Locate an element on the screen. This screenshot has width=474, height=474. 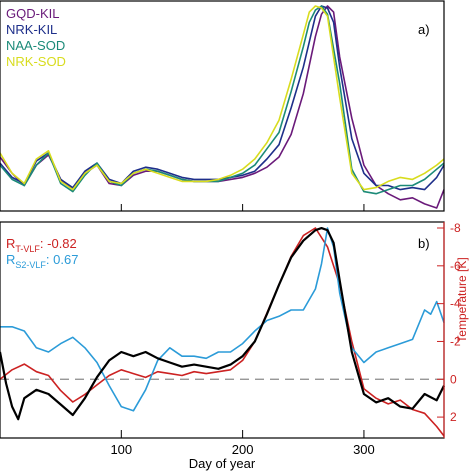
x-tick-label: 100 is located at coordinates (121, 449).